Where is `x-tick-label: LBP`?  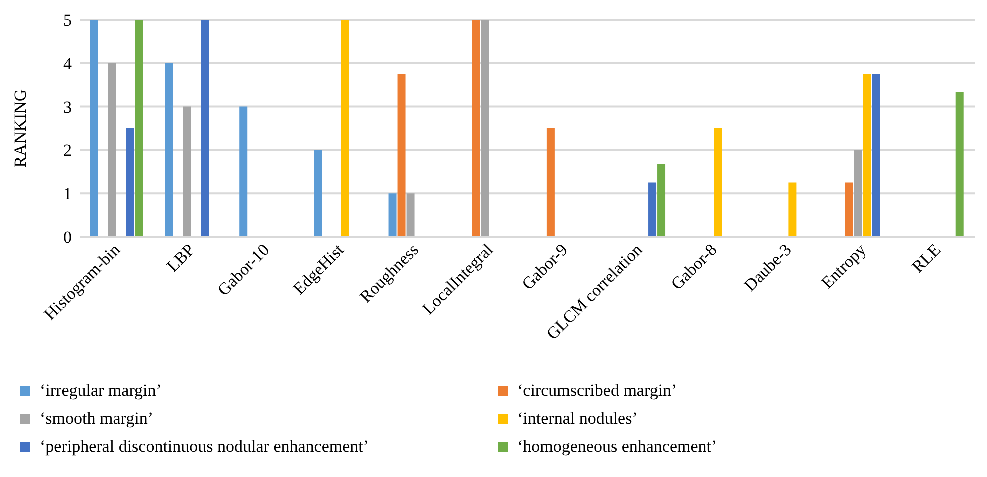 x-tick-label: LBP is located at coordinates (181, 258).